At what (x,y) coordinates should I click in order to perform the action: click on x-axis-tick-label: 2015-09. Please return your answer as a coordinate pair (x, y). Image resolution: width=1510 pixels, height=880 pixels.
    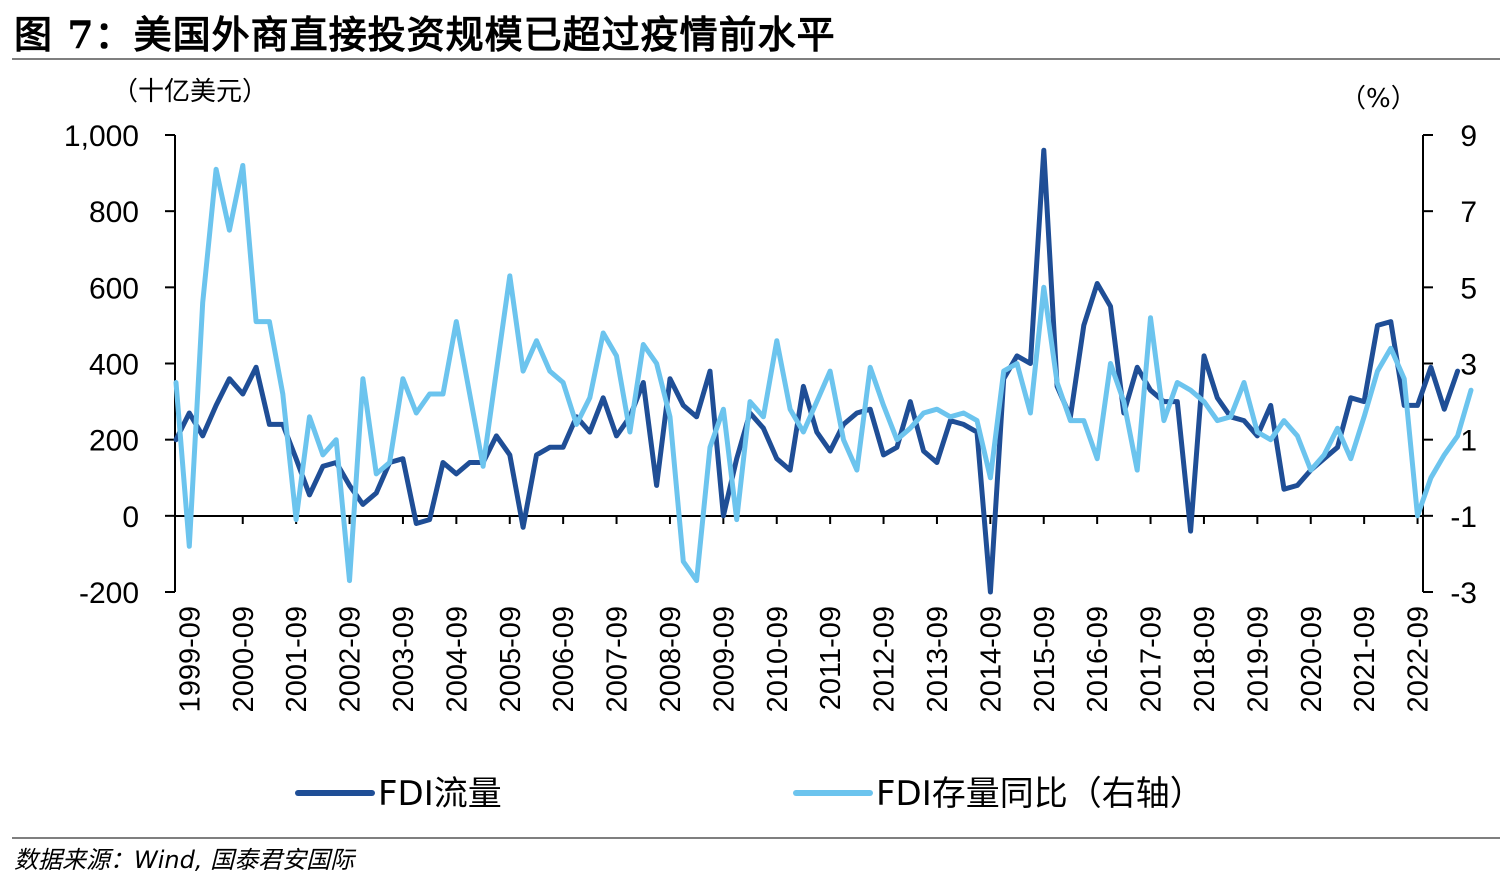
    Looking at the image, I should click on (1045, 659).